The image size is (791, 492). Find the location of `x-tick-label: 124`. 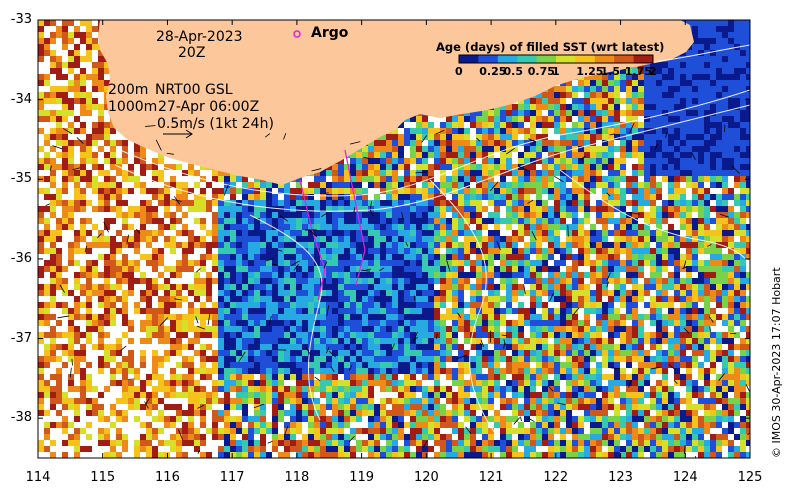

x-tick-label: 124 is located at coordinates (685, 477).